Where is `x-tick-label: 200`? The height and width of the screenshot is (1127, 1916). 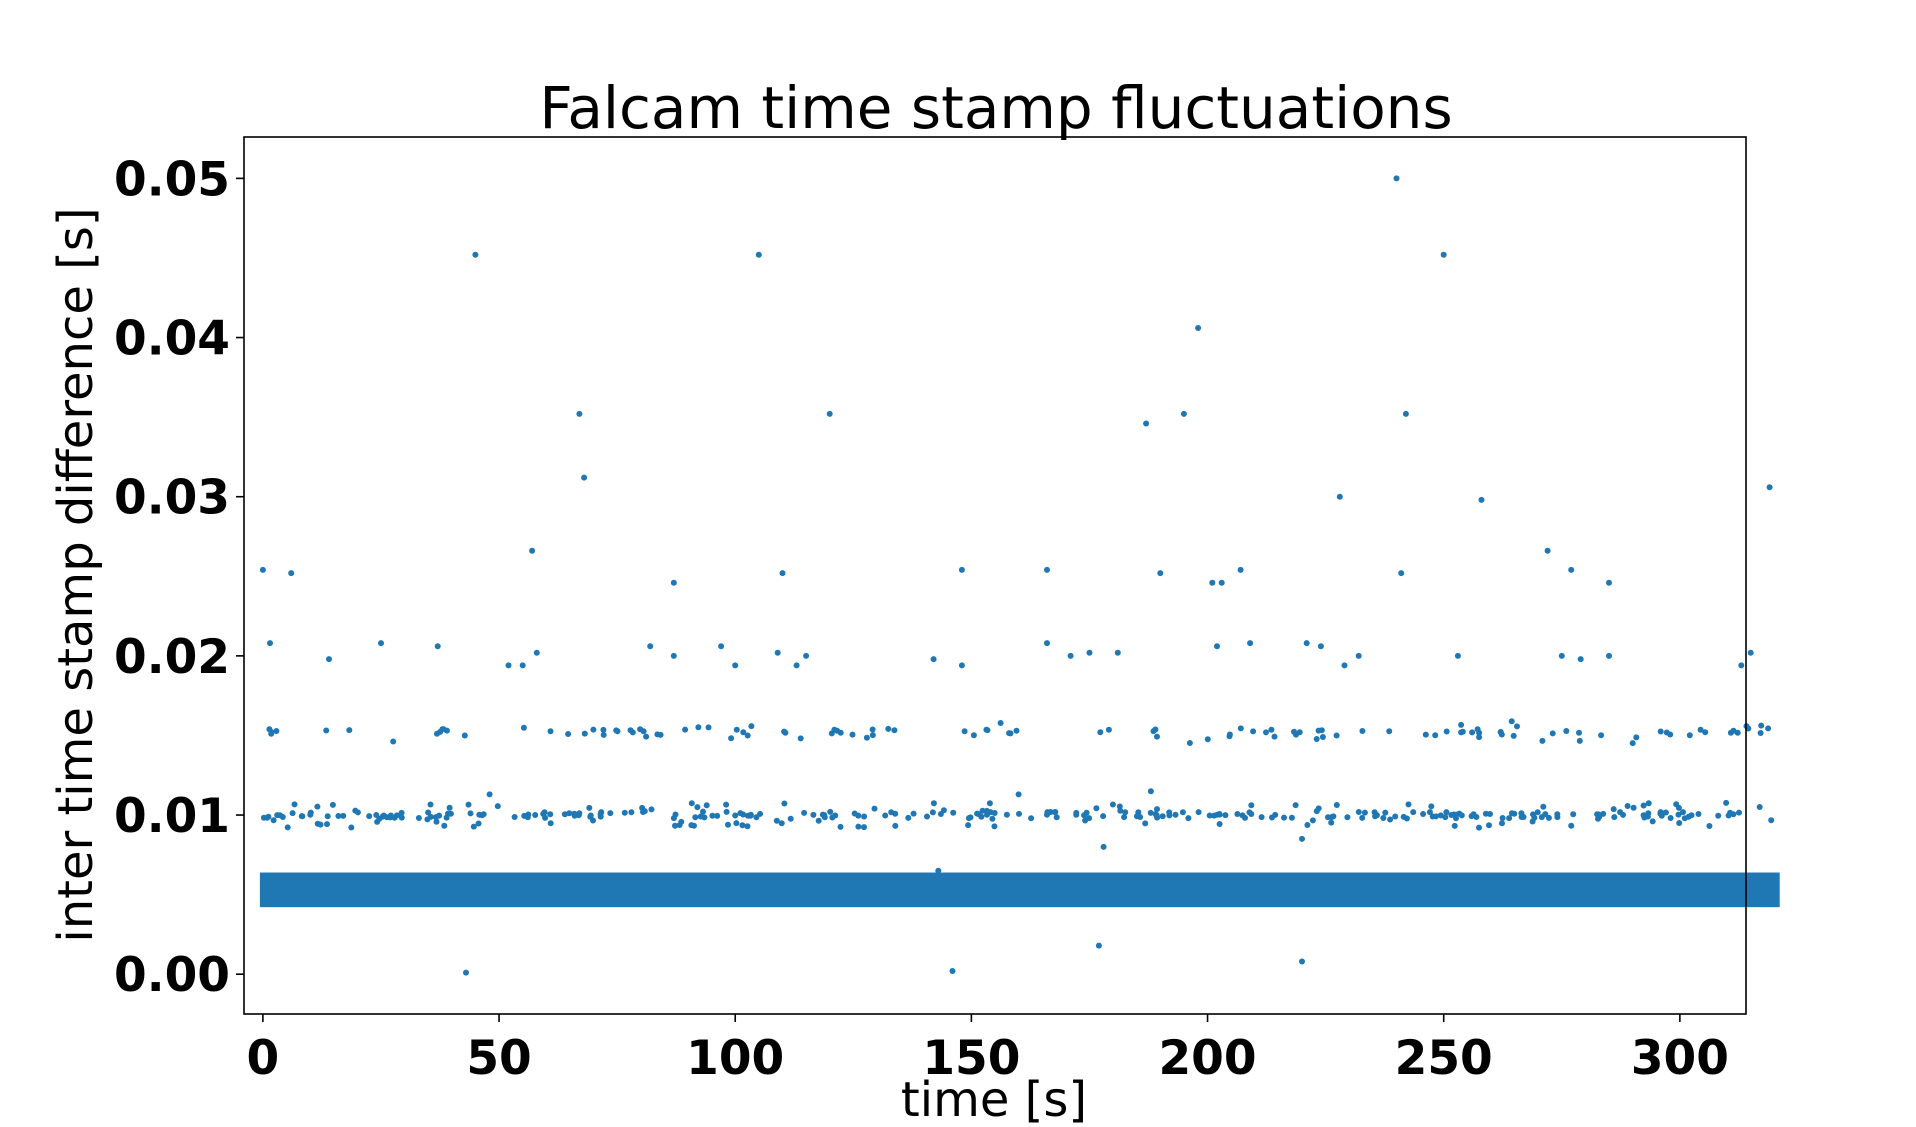 x-tick-label: 200 is located at coordinates (1207, 1058).